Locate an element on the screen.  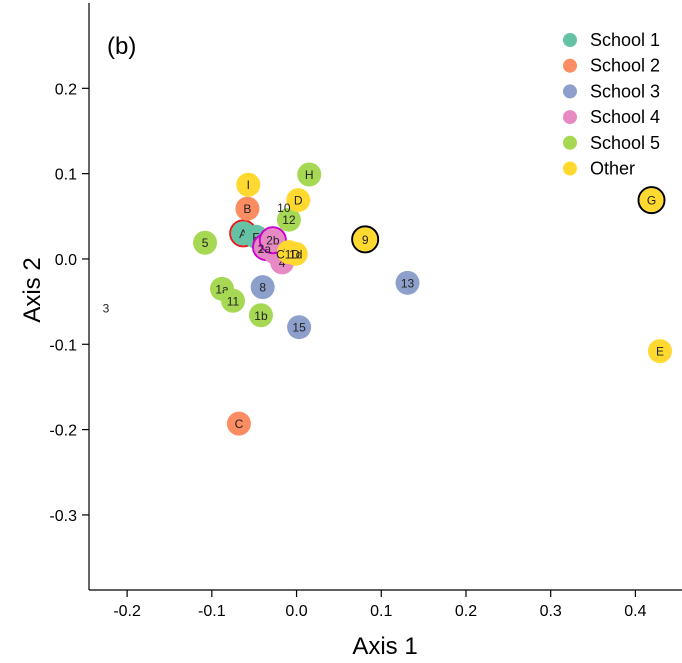
point-label: E is located at coordinates (660, 352).